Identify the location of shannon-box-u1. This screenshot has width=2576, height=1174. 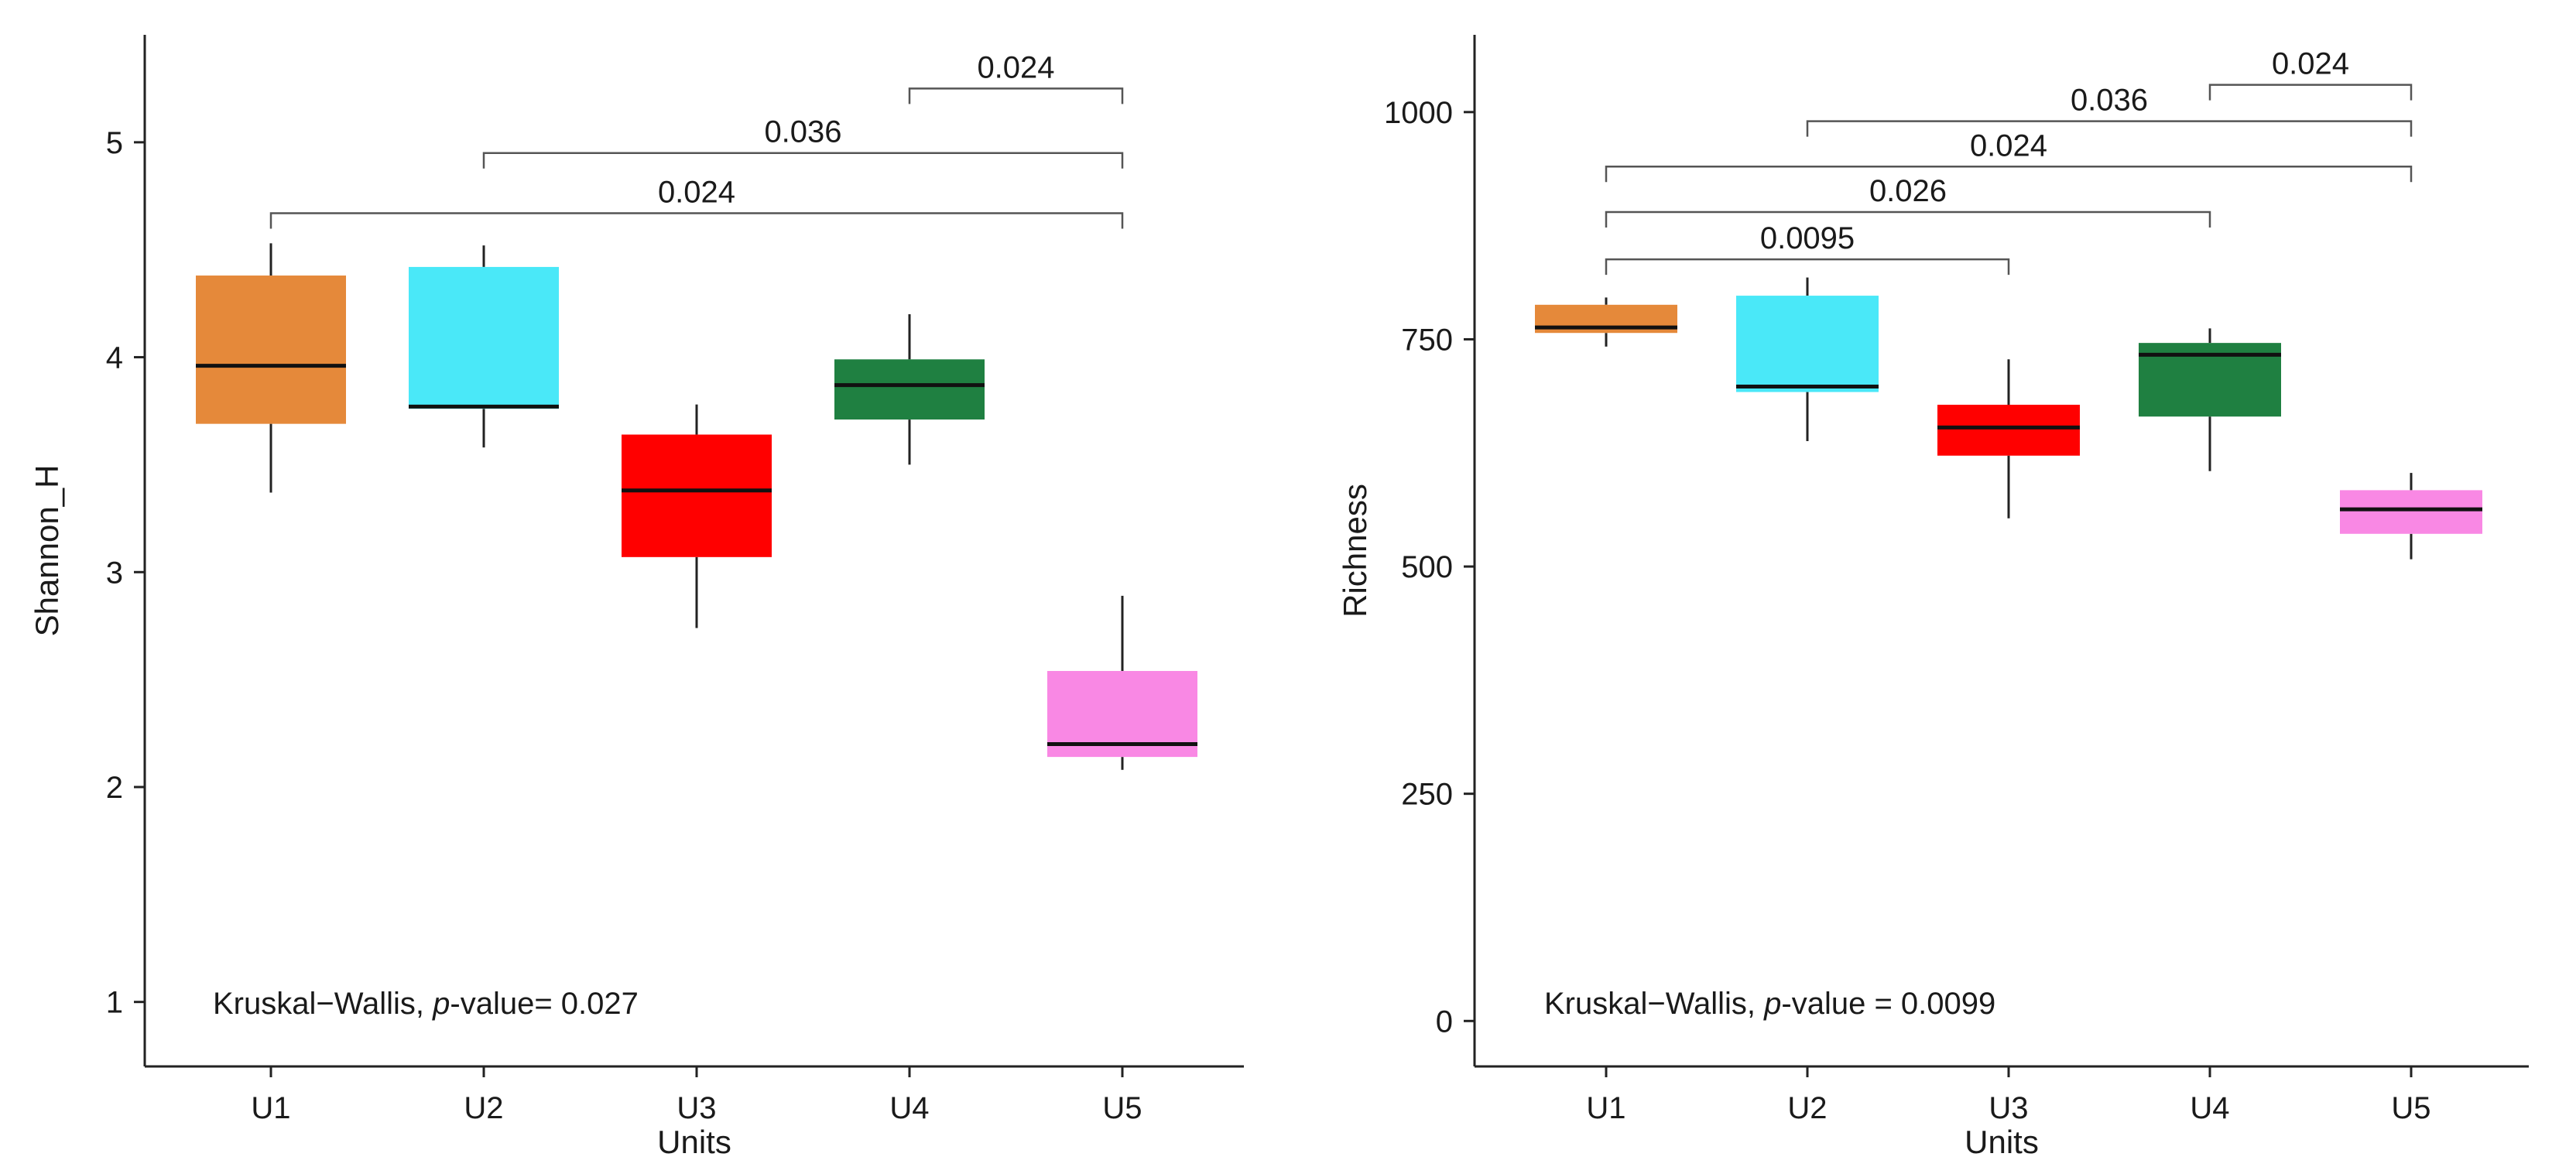
(271, 368).